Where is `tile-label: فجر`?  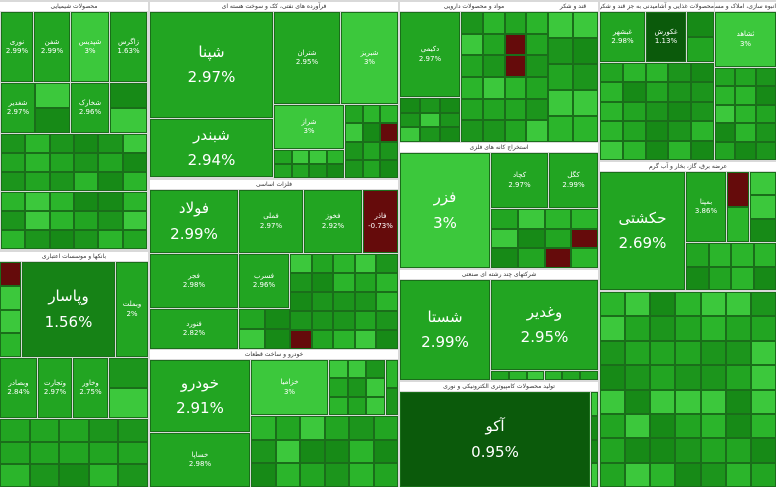
tile-label: فجر is located at coordinates (194, 275).